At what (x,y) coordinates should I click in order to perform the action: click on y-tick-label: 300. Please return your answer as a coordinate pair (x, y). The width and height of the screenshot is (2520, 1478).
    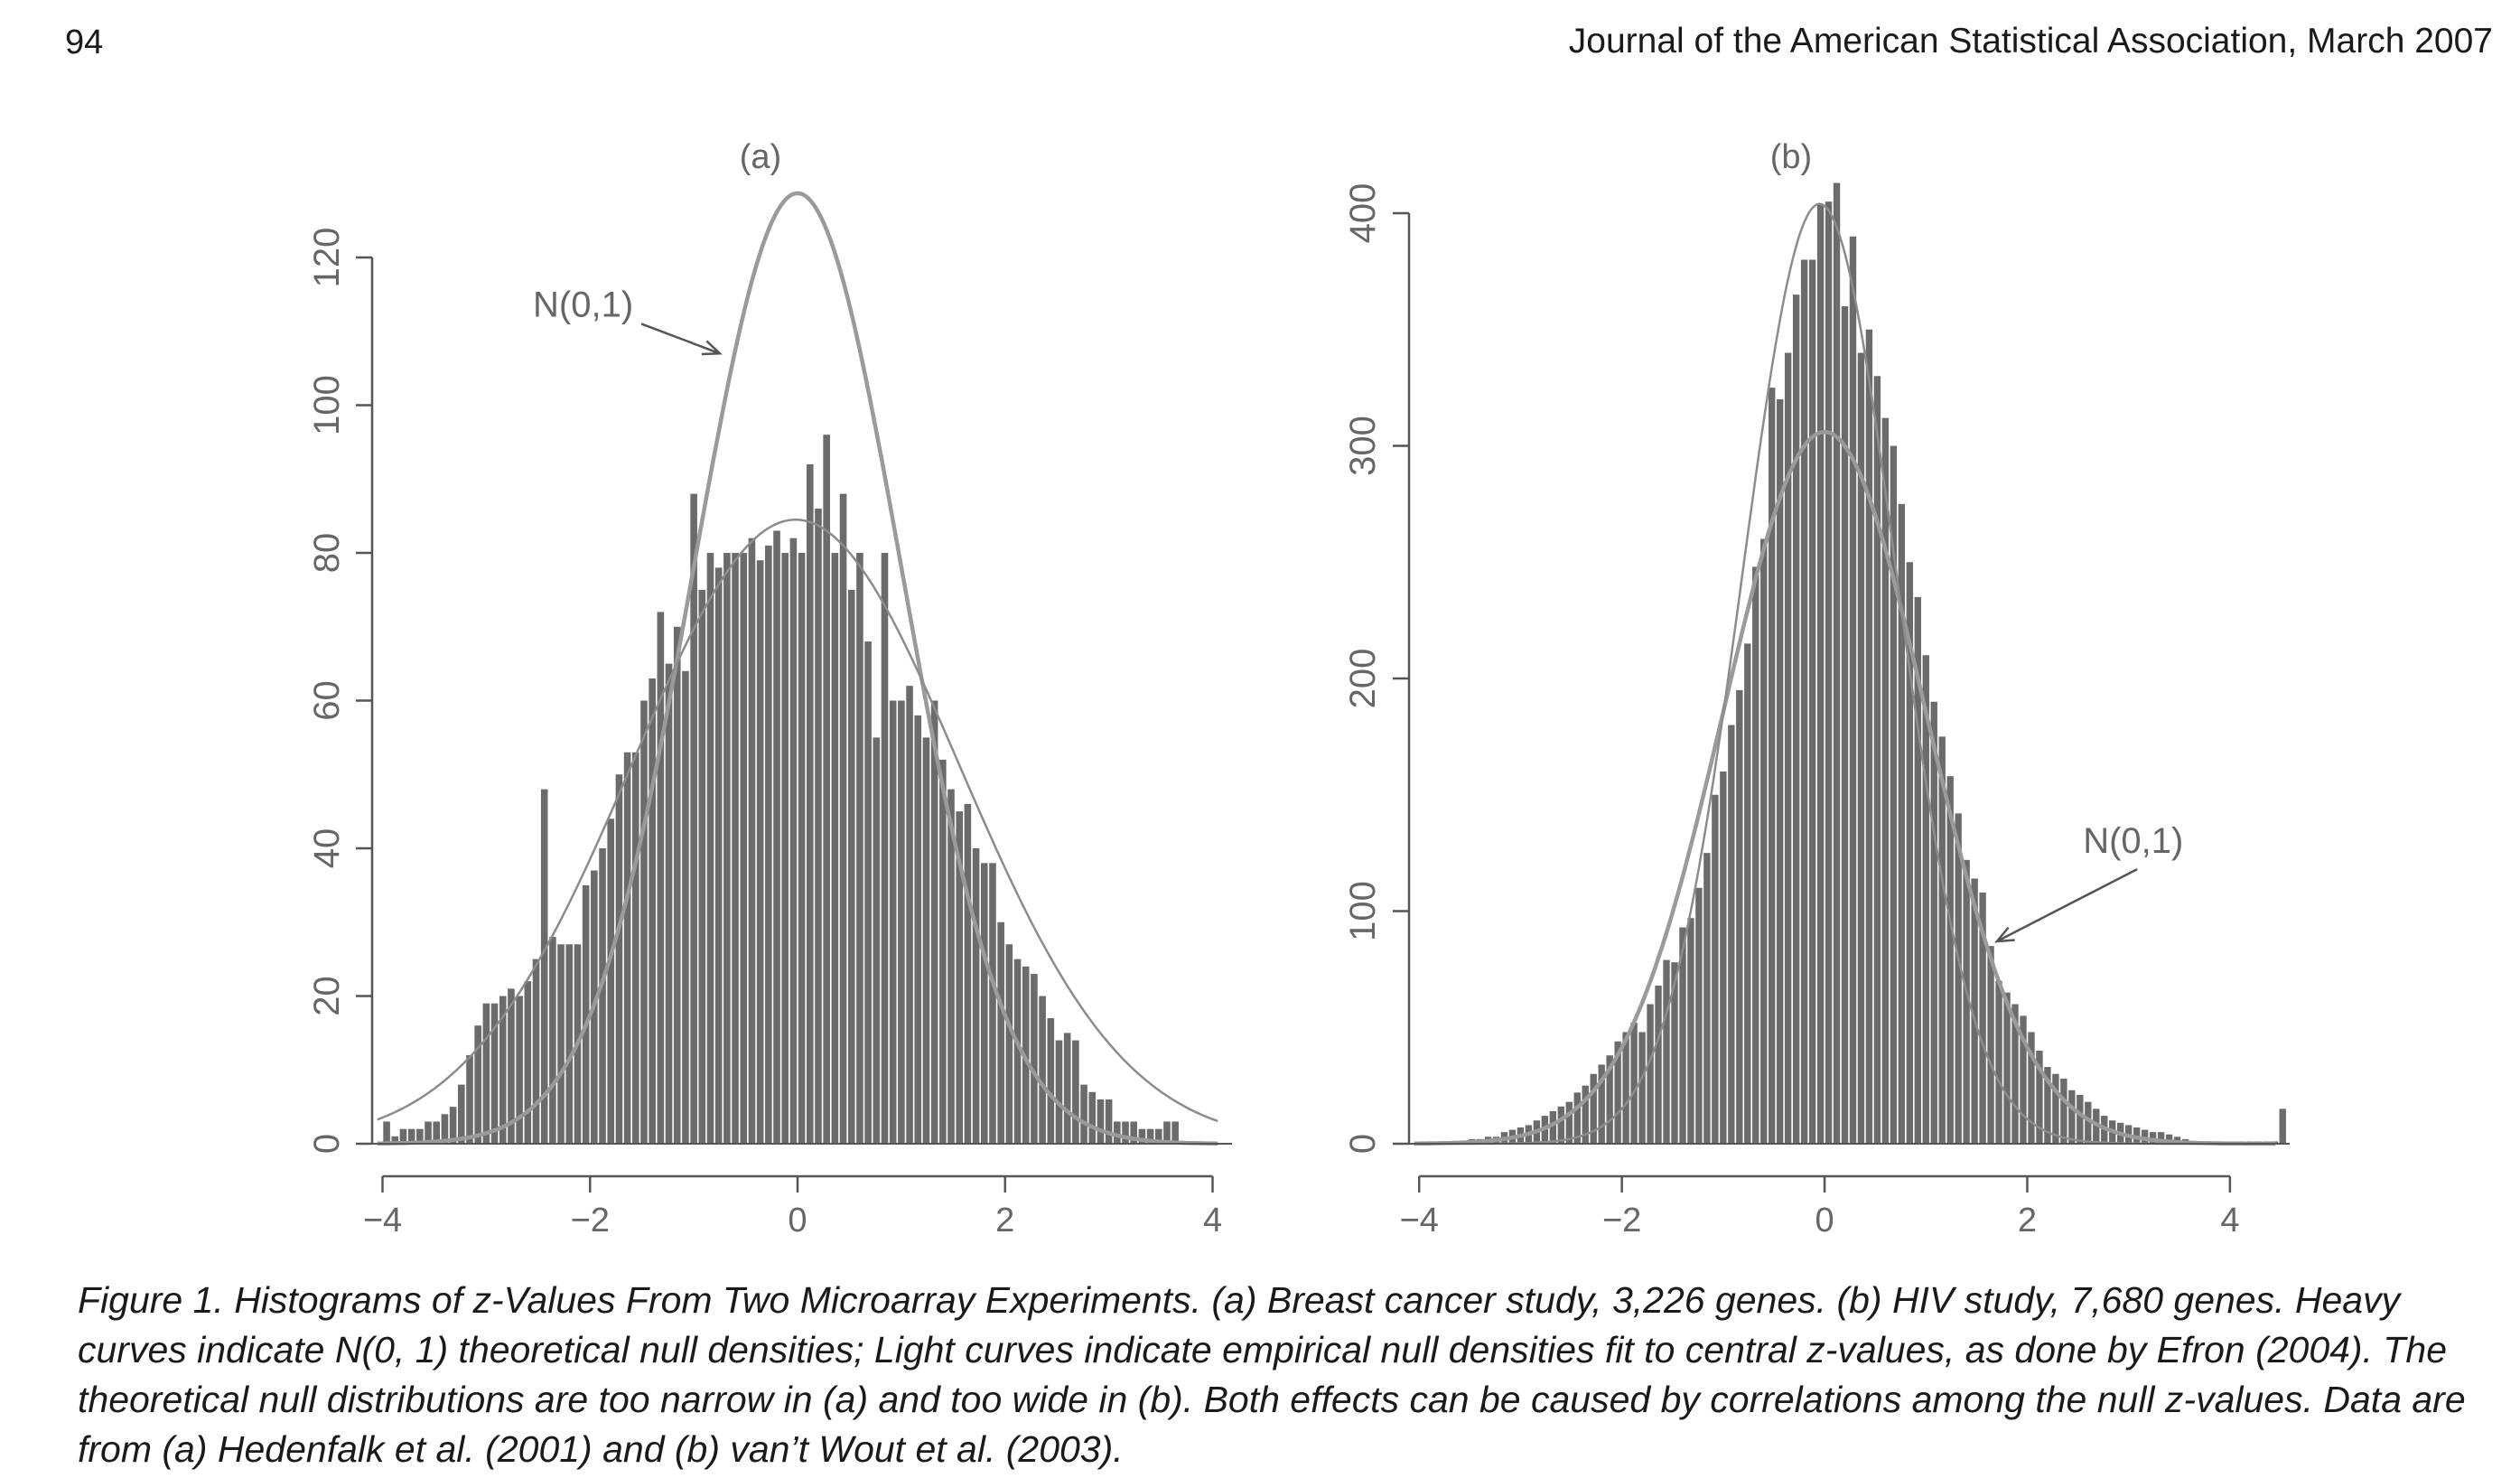
    Looking at the image, I should click on (1363, 446).